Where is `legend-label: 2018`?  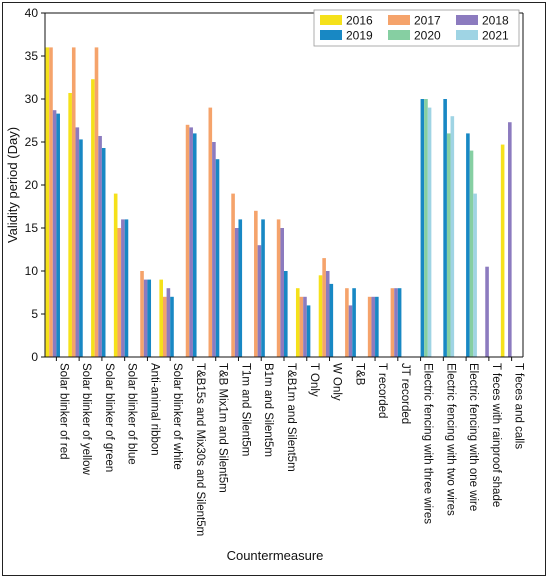 legend-label: 2018 is located at coordinates (495, 21).